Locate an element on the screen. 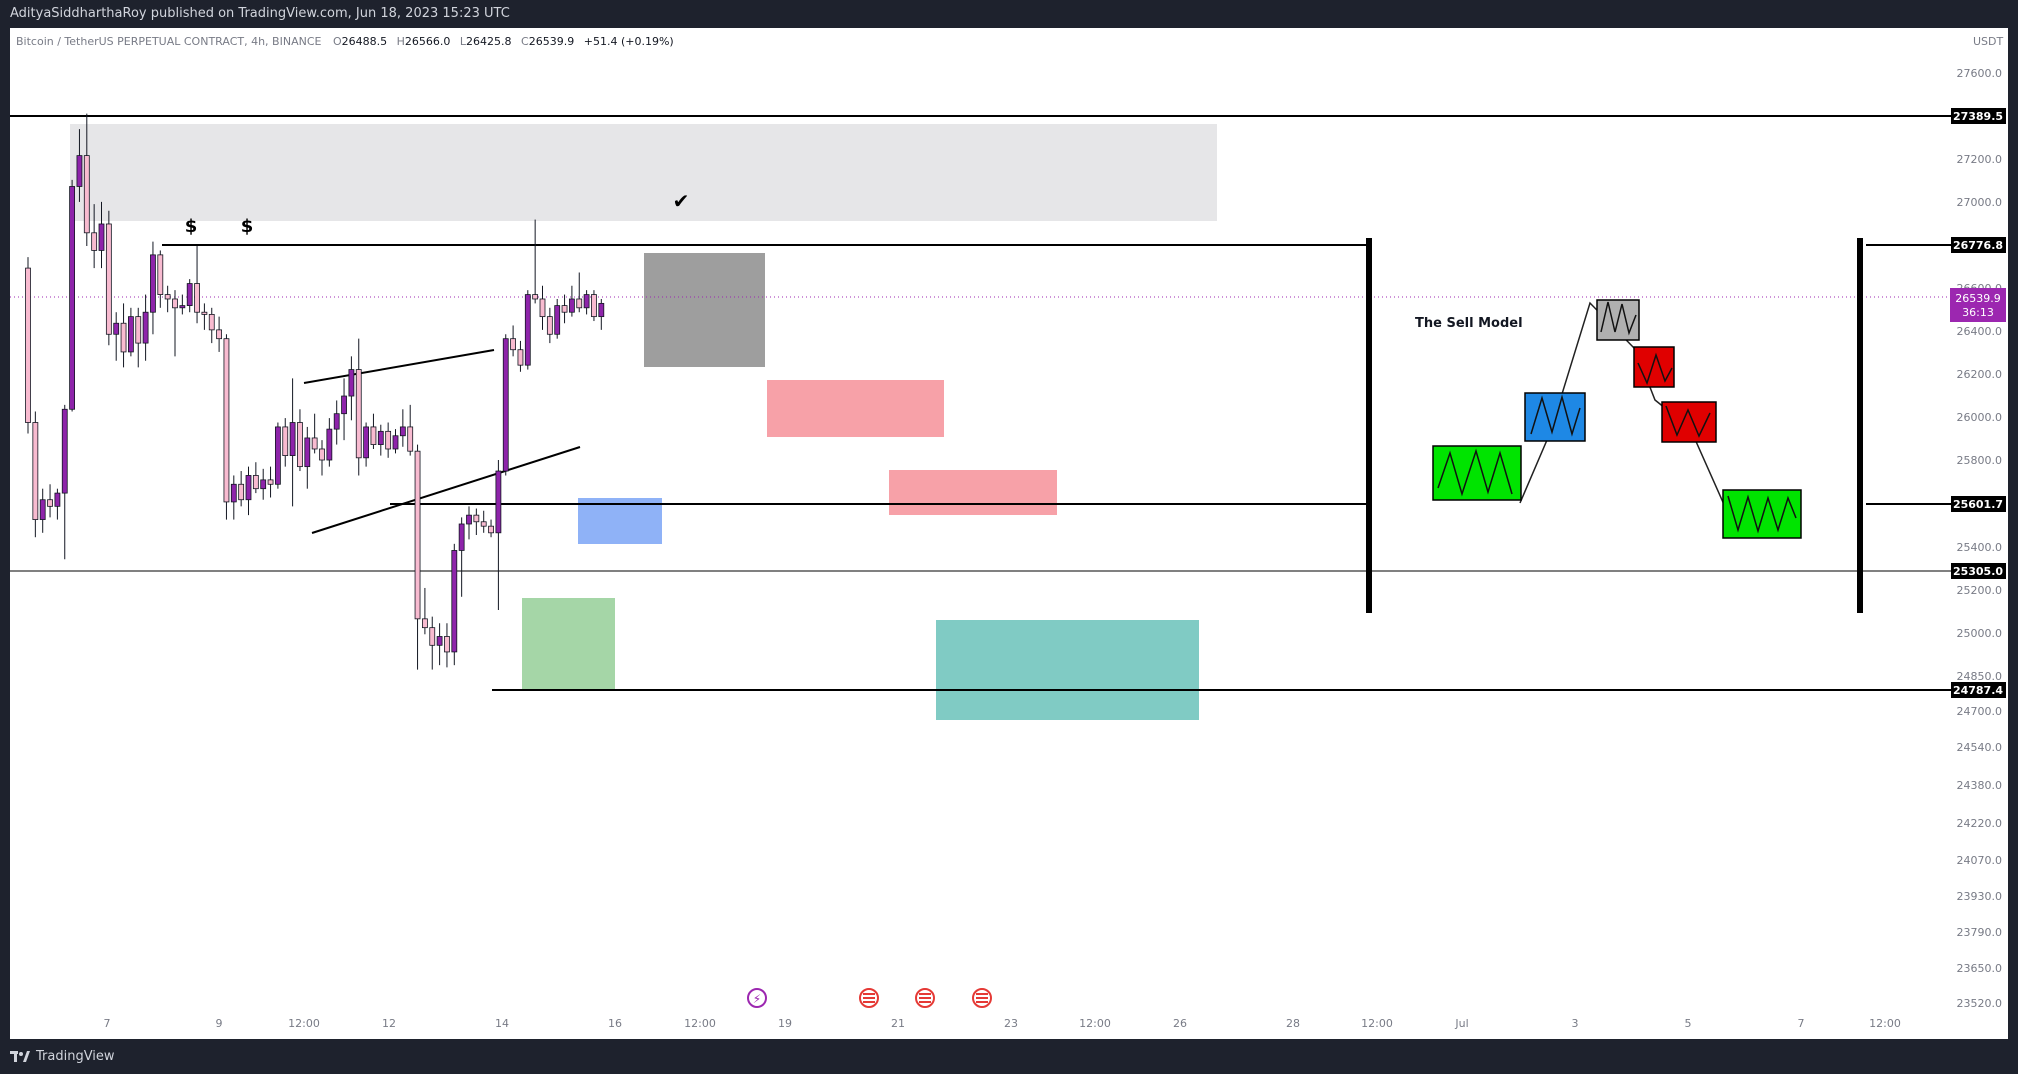  change-value: +51.4 (+0.19%) is located at coordinates (629, 41).